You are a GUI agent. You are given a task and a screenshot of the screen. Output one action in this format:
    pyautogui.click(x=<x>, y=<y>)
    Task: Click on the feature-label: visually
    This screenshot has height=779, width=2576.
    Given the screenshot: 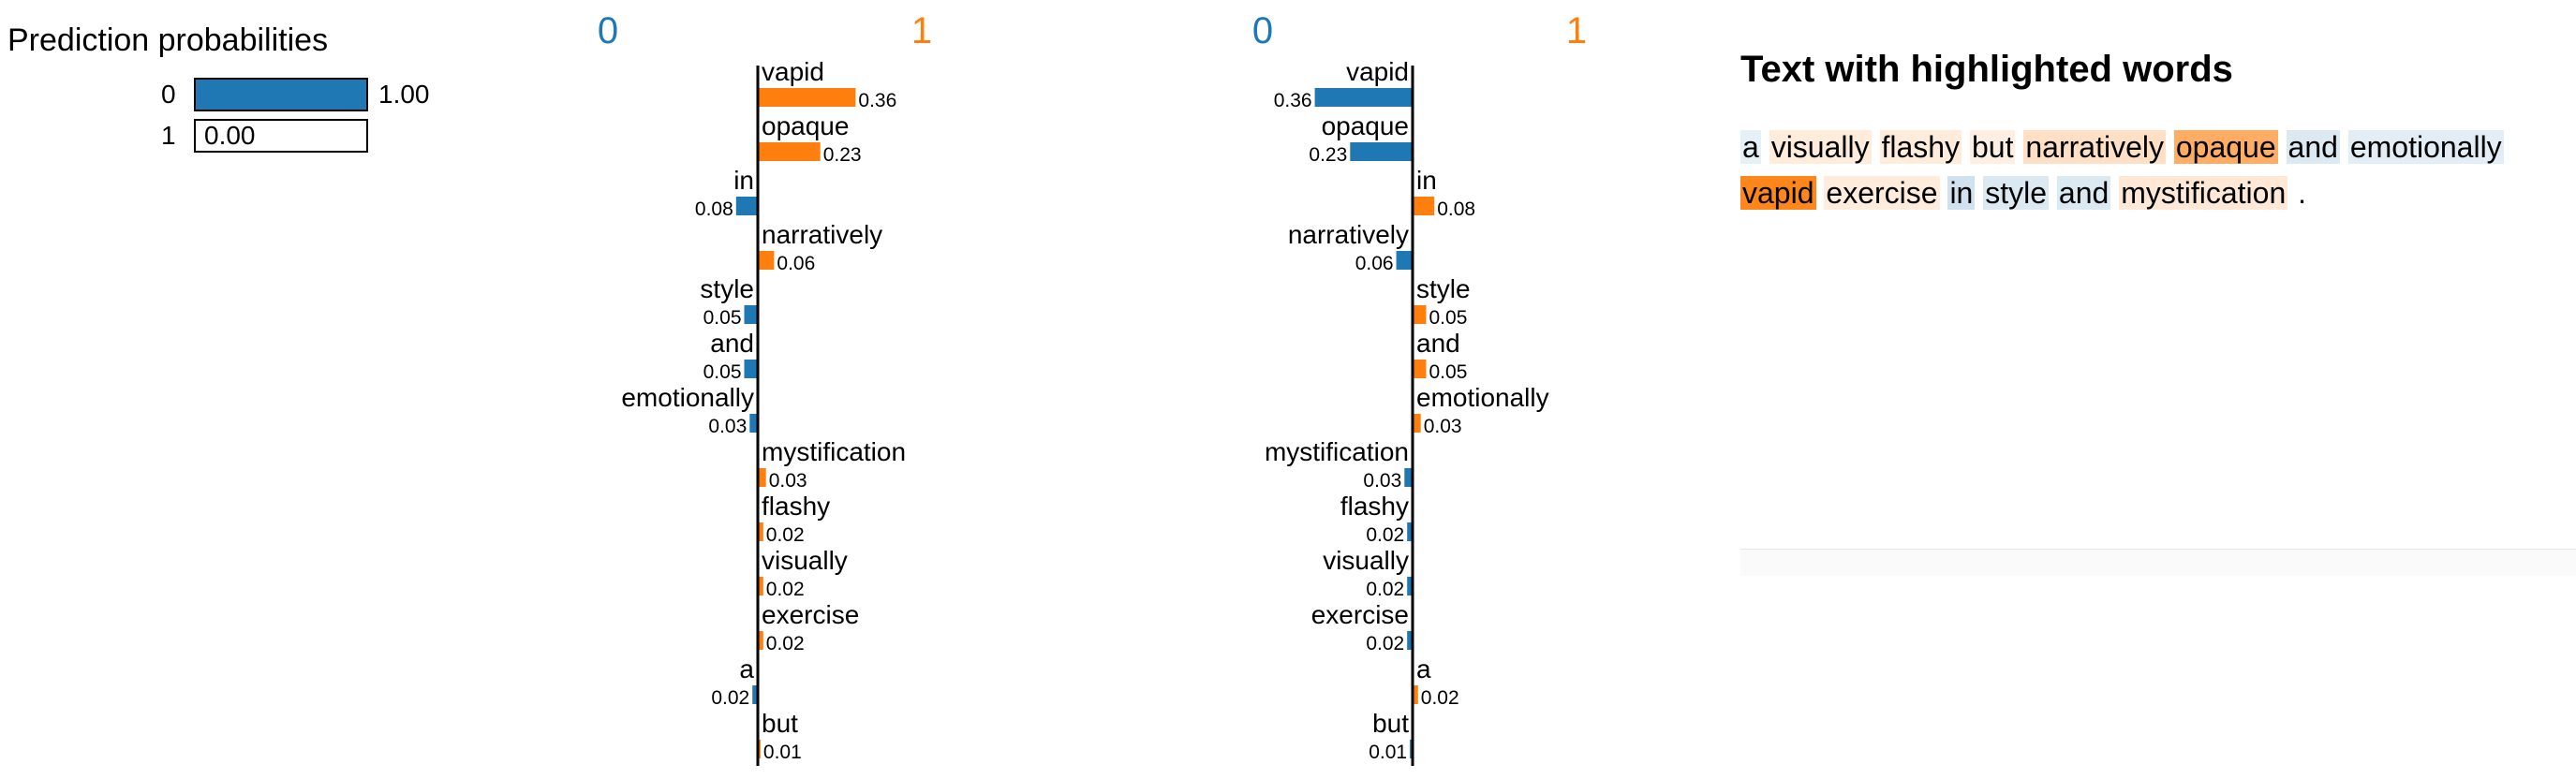 What is the action you would take?
    pyautogui.click(x=805, y=560)
    